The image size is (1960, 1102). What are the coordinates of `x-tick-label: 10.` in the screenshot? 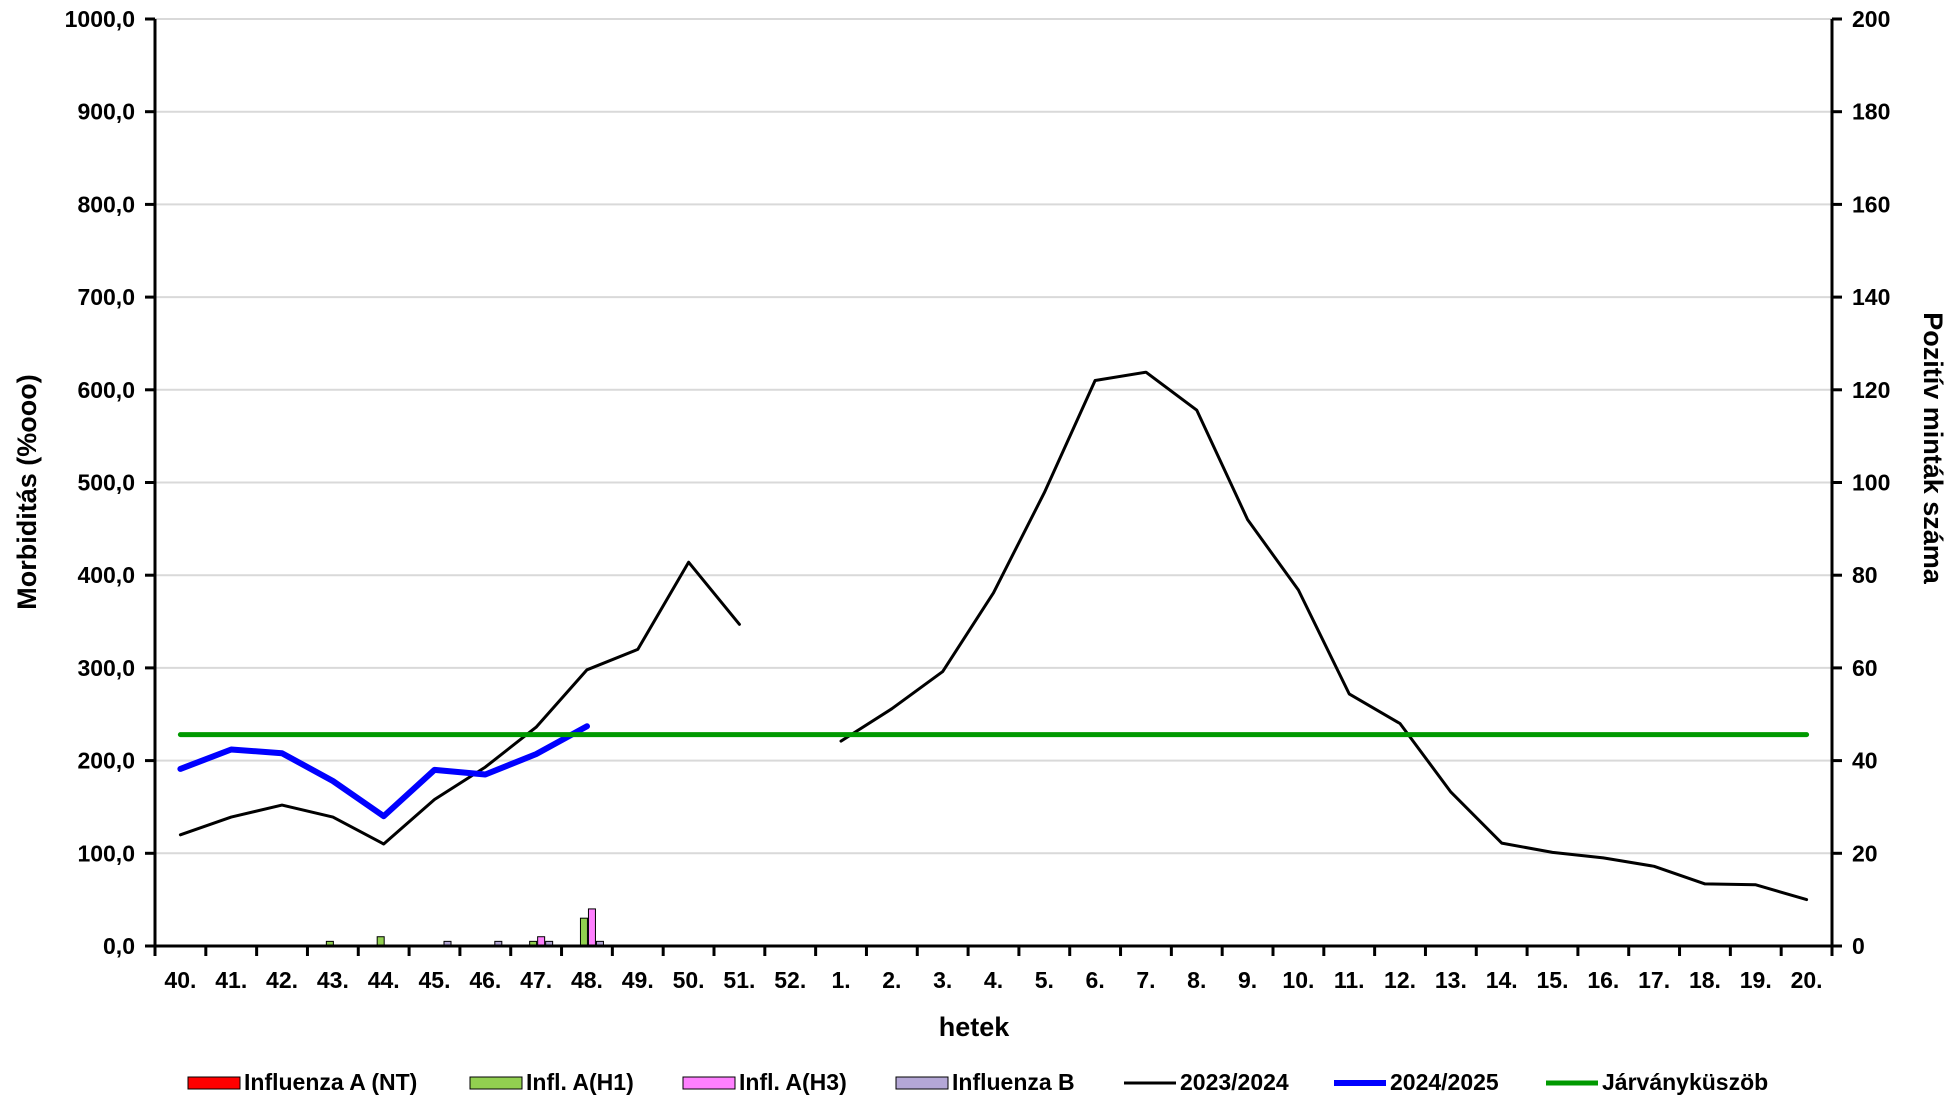 It's located at (1298, 980).